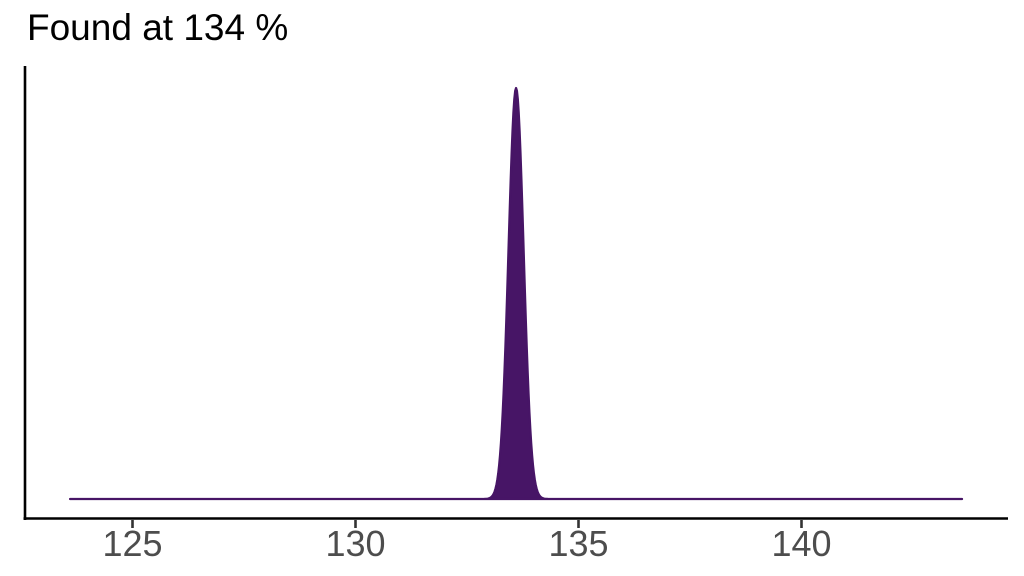 This screenshot has height=576, width=1024. I want to click on chart-title: Found at 134 %, so click(158, 27).